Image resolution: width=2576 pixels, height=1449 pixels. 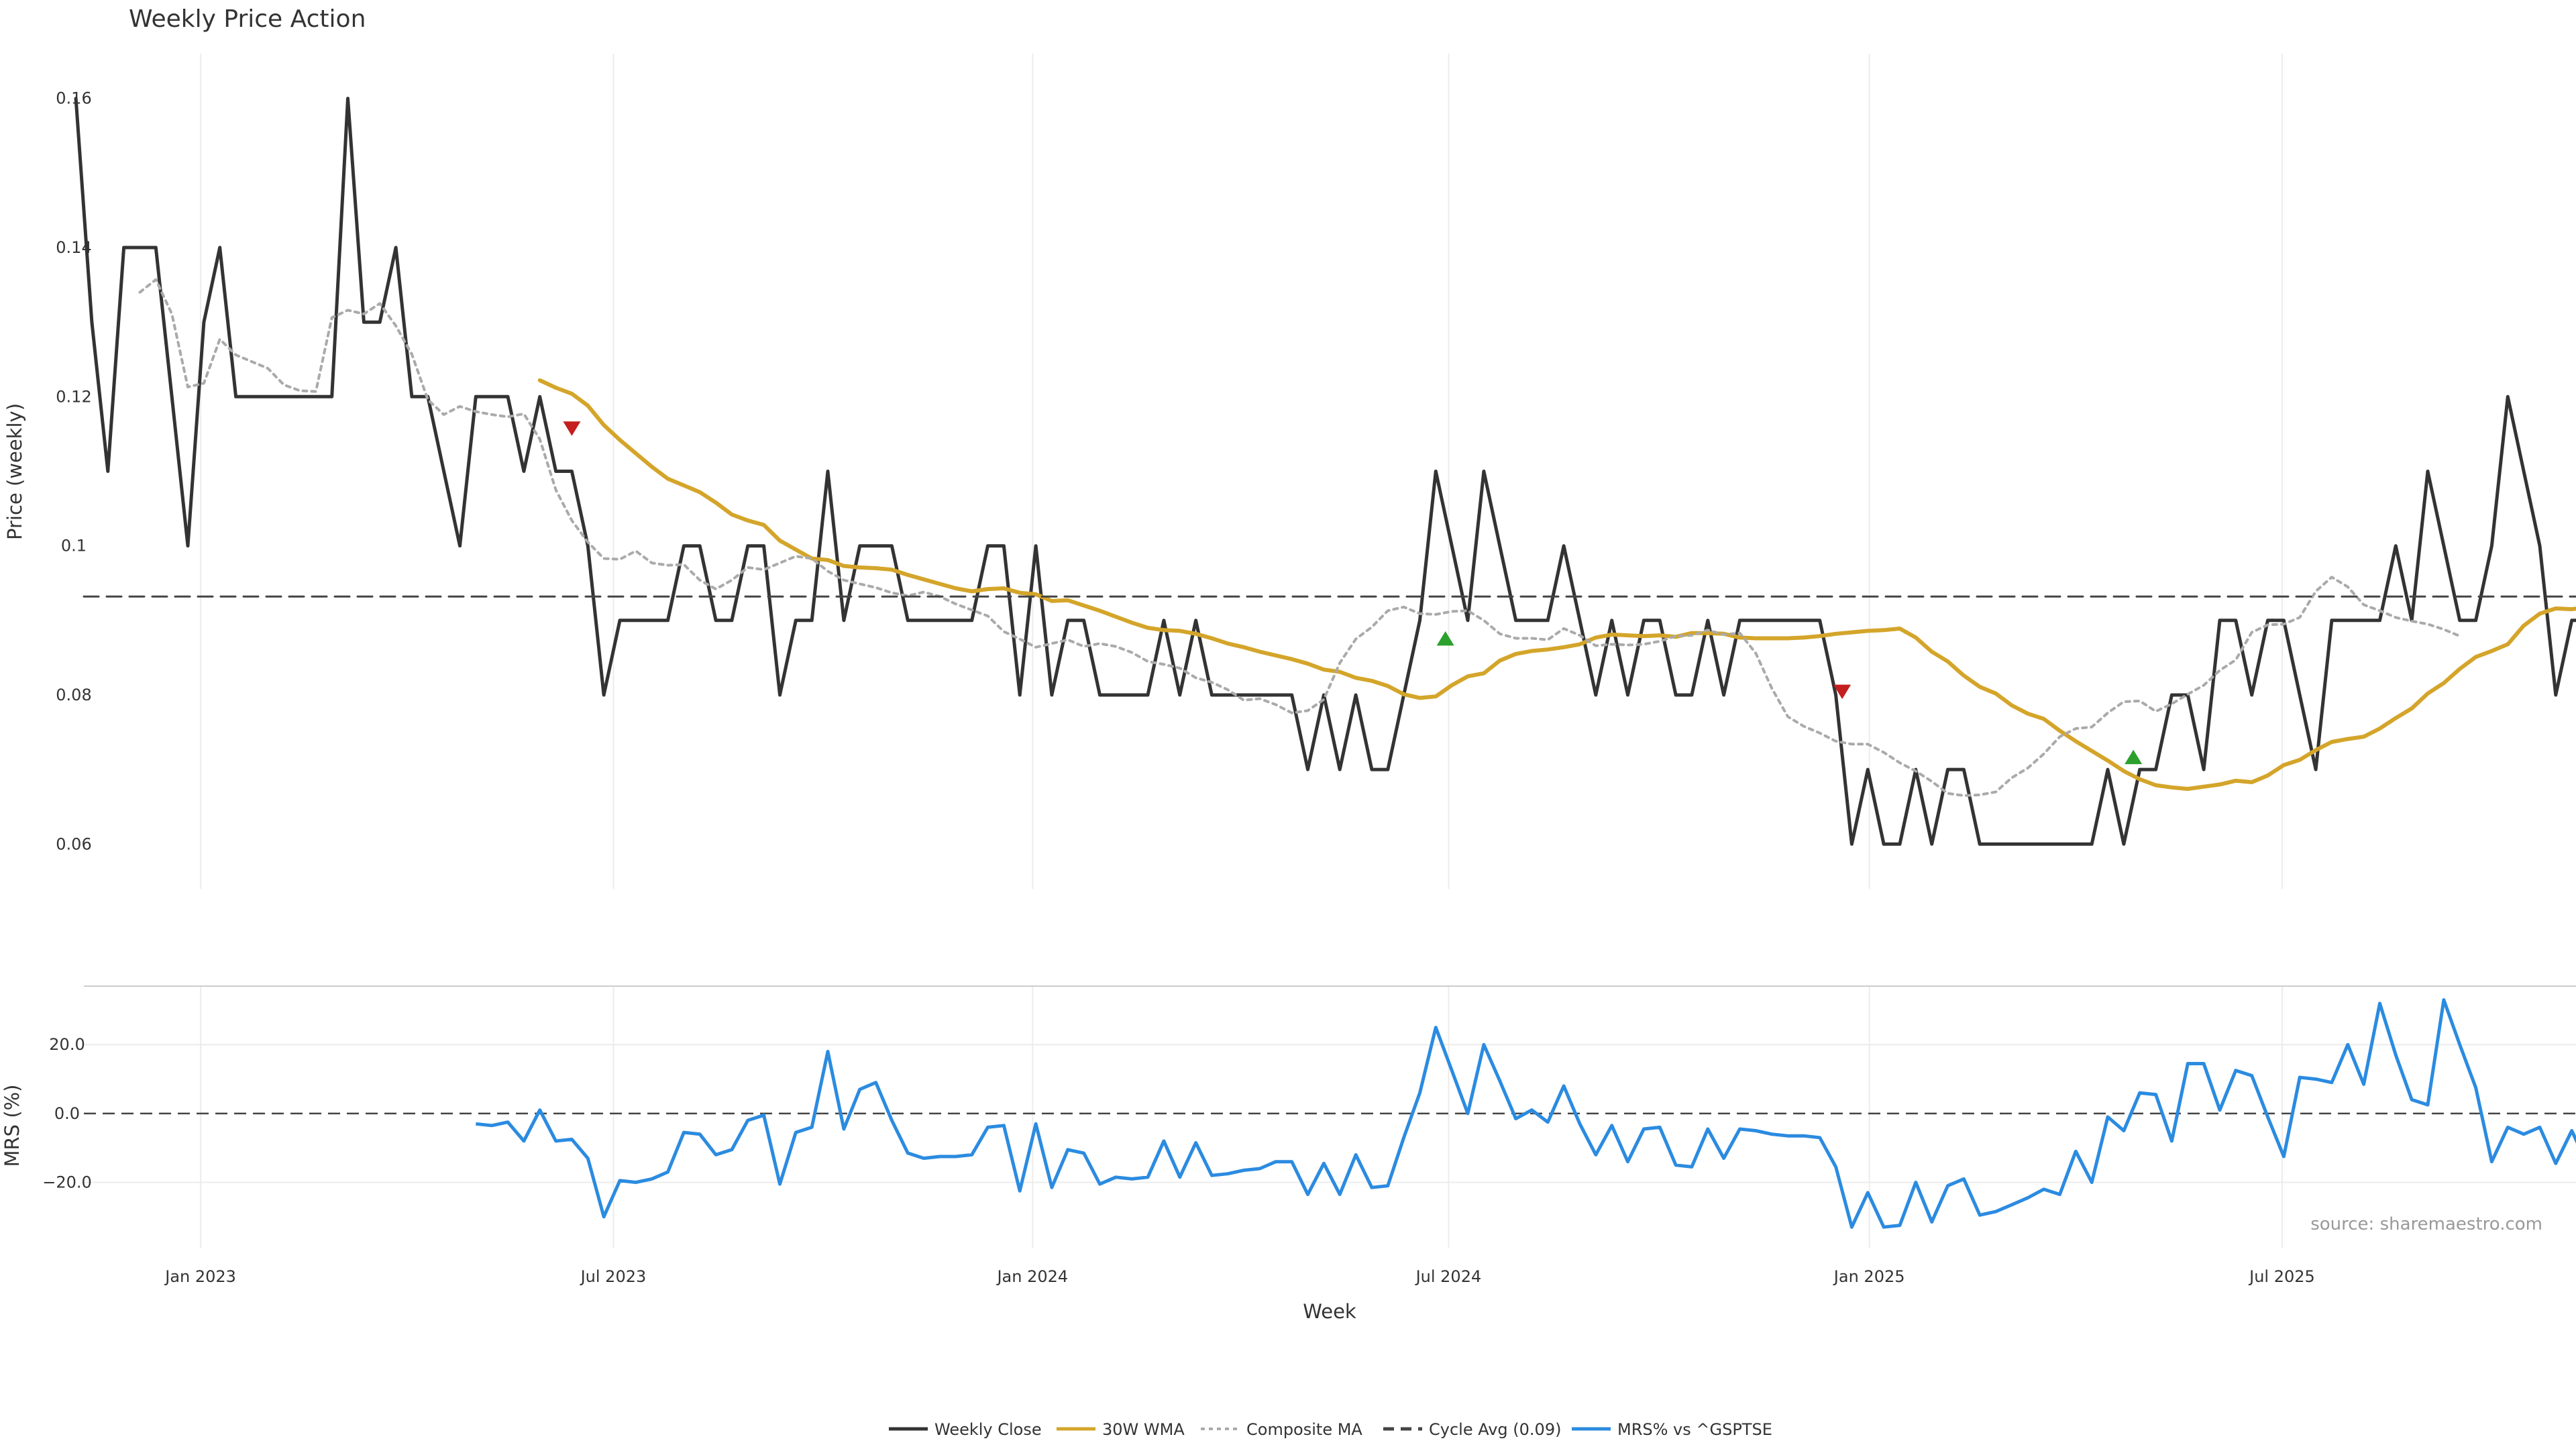 I want to click on x-axis-label: Week, so click(x=1329, y=1311).